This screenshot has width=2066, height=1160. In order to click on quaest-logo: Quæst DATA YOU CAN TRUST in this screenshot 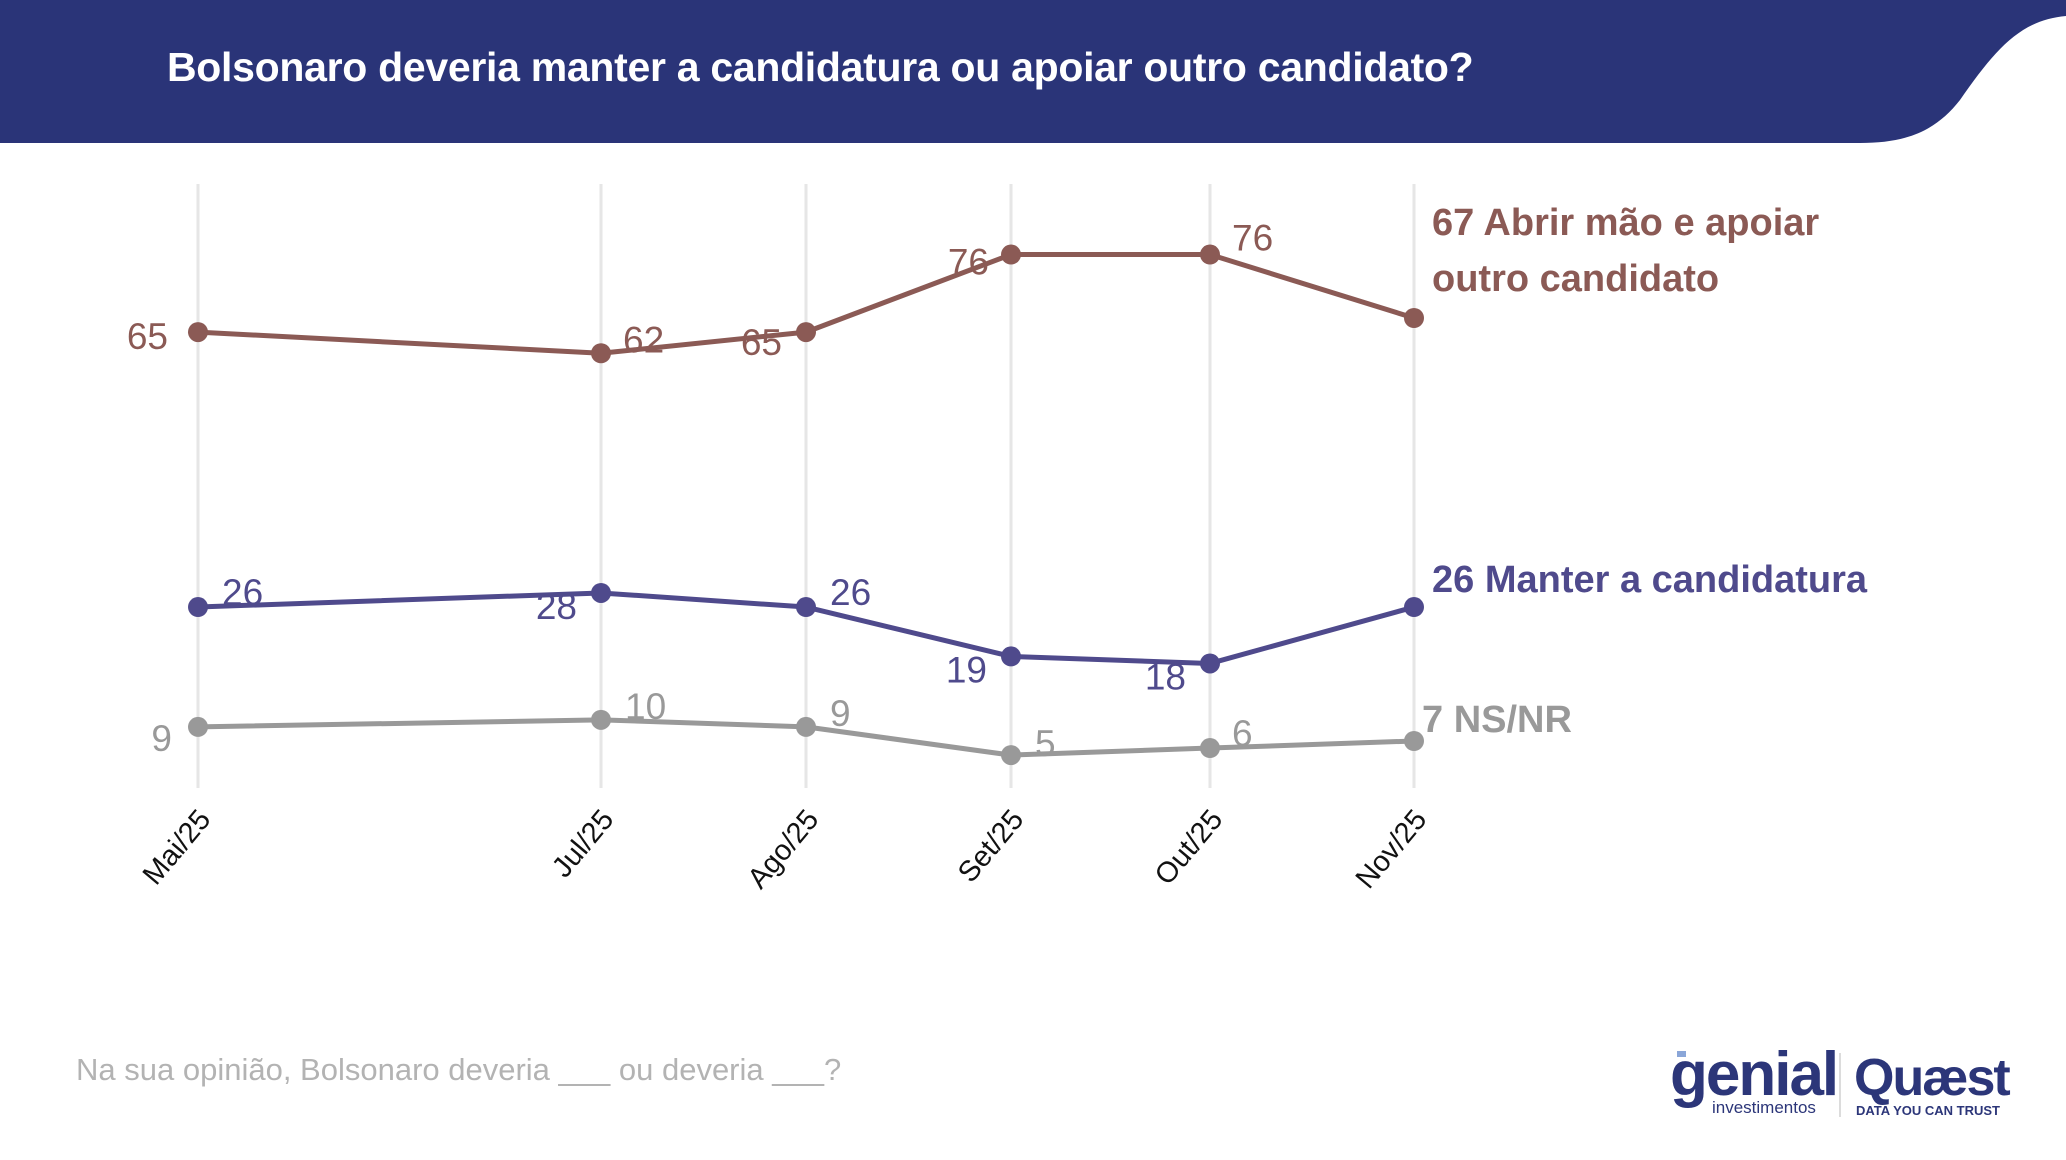, I will do `click(1933, 1083)`.